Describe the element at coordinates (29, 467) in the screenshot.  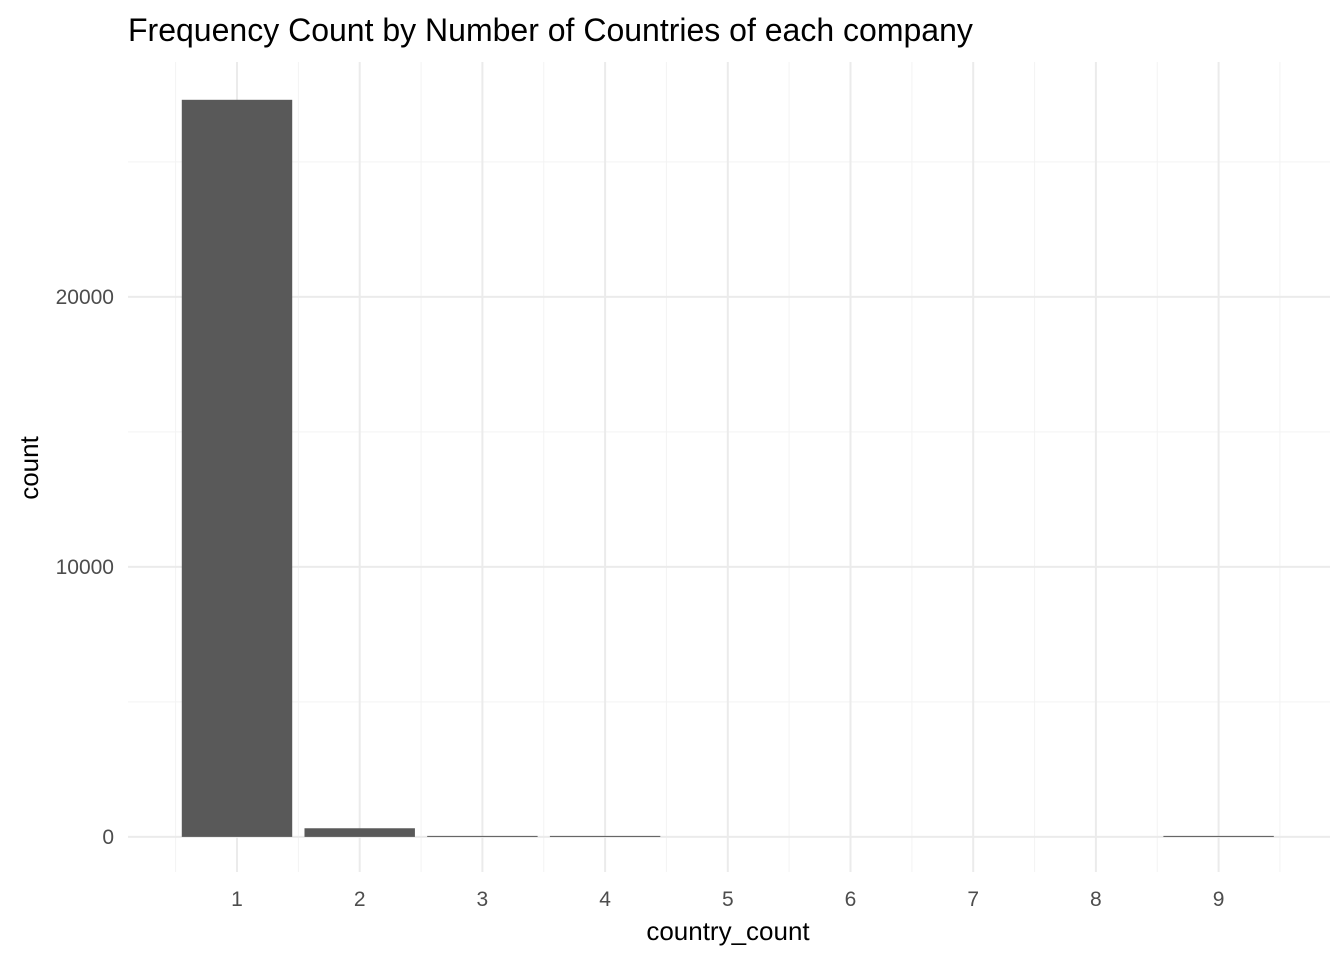
I see `y-axis-label: count` at that location.